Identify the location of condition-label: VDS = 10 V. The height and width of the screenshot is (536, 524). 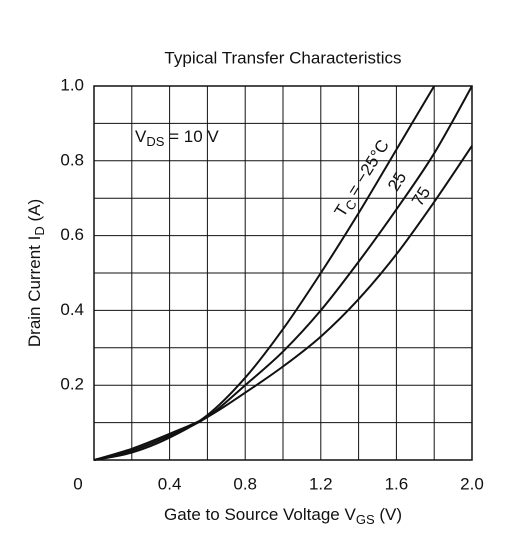
(177, 138).